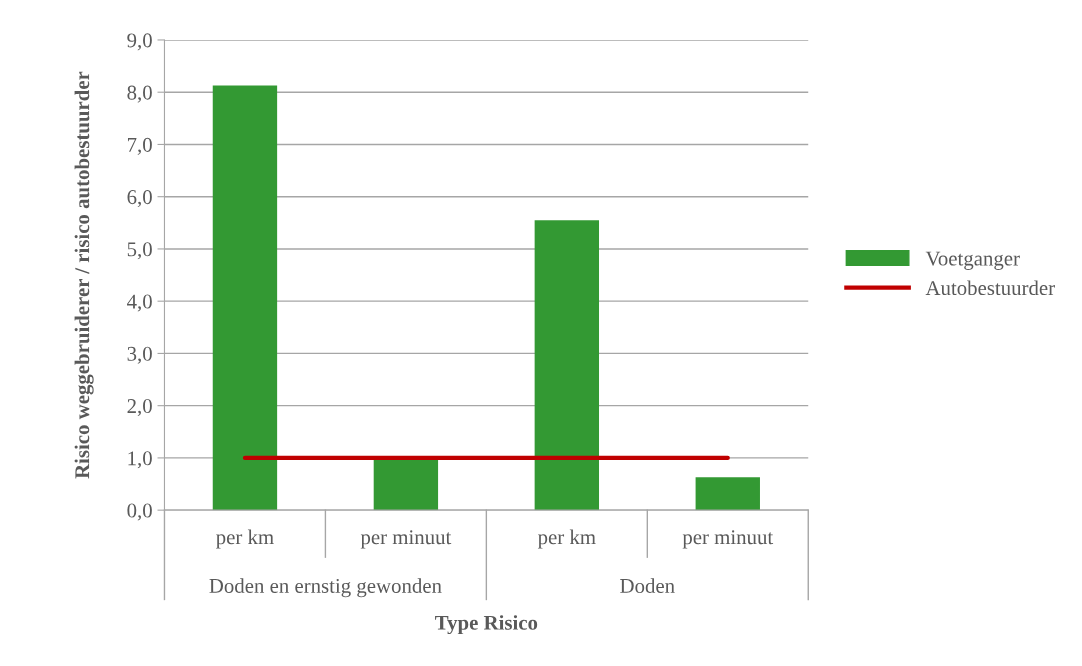  What do you see at coordinates (972, 260) in the screenshot?
I see `legend-label: Voetganger` at bounding box center [972, 260].